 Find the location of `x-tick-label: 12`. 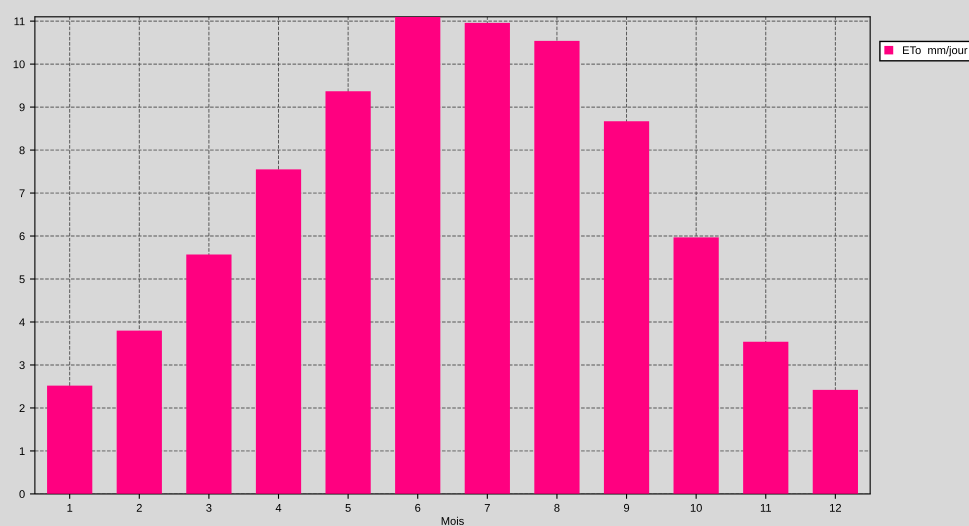

x-tick-label: 12 is located at coordinates (835, 508).